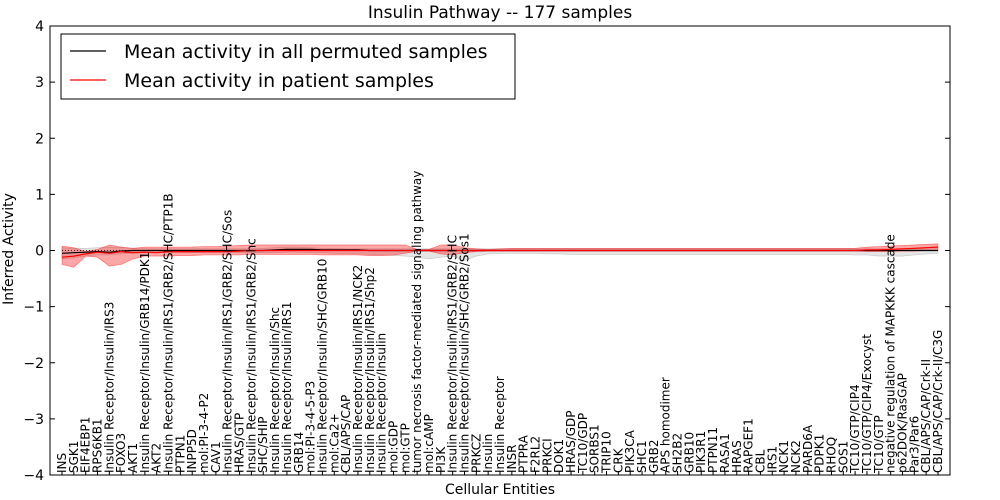 Image resolution: width=1000 pixels, height=500 pixels. Describe the element at coordinates (180, 454) in the screenshot. I see `x-tick-label: PTPN1` at that location.